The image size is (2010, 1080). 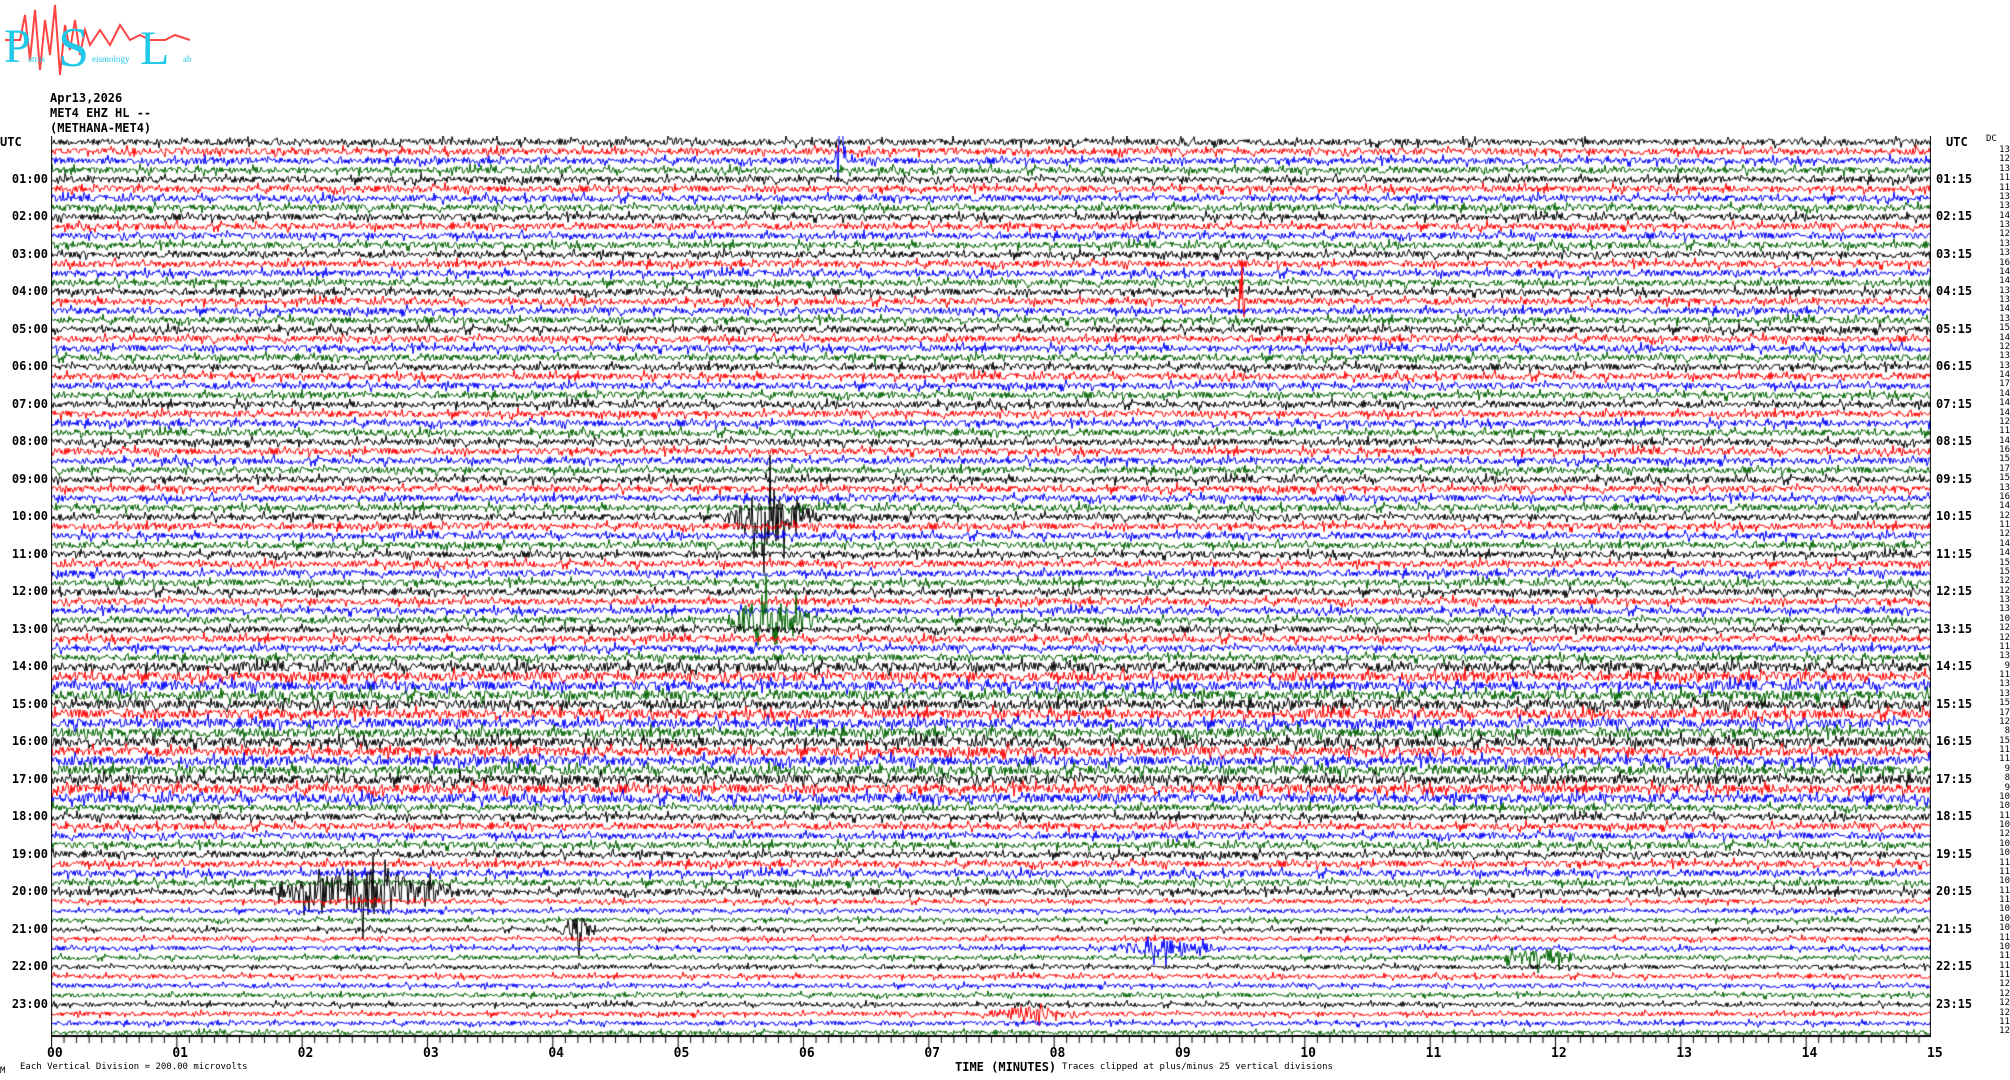 I want to click on x-tick-label: 08, so click(x=1057, y=1053).